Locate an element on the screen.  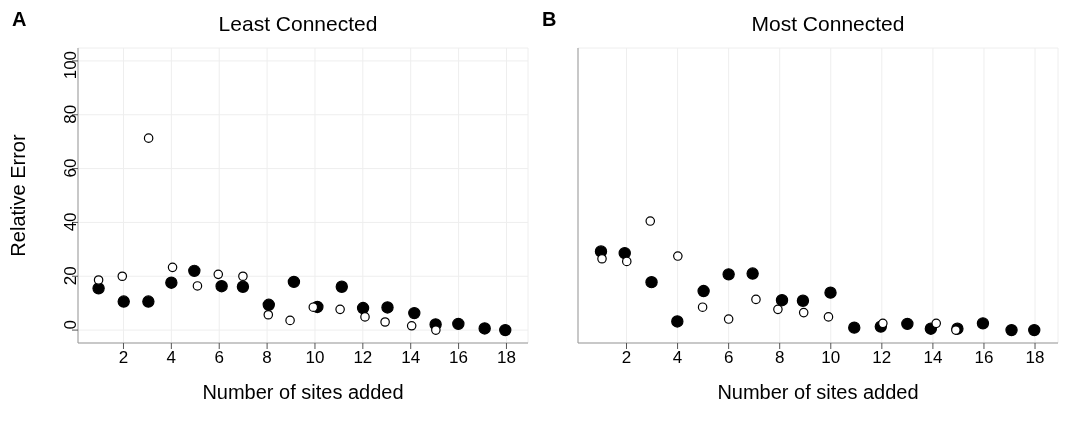
y-tick-label: 80 is located at coordinates (71, 114).